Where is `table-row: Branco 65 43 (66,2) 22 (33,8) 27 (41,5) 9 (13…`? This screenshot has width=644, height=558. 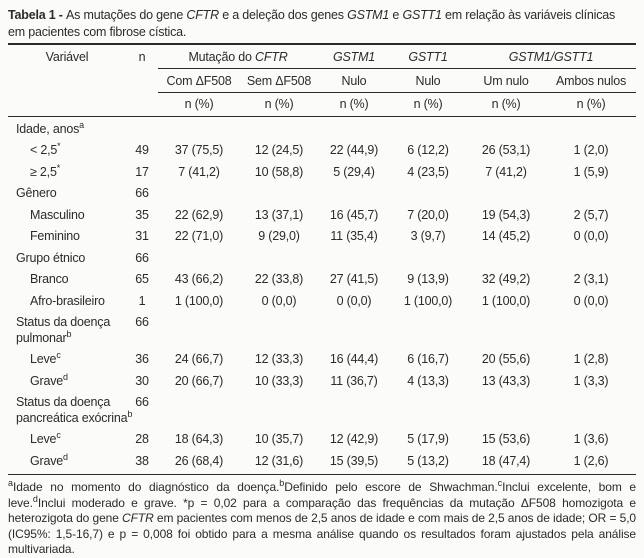
table-row: Branco 65 43 (66,2) 22 (33,8) 27 (41,5) 9 (13… is located at coordinates (322, 280).